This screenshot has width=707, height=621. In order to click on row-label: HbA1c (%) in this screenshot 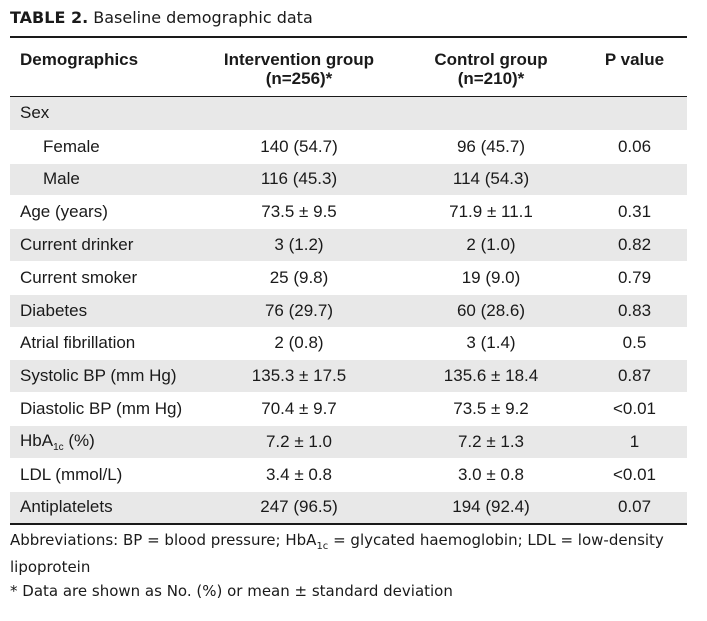, I will do `click(104, 442)`.